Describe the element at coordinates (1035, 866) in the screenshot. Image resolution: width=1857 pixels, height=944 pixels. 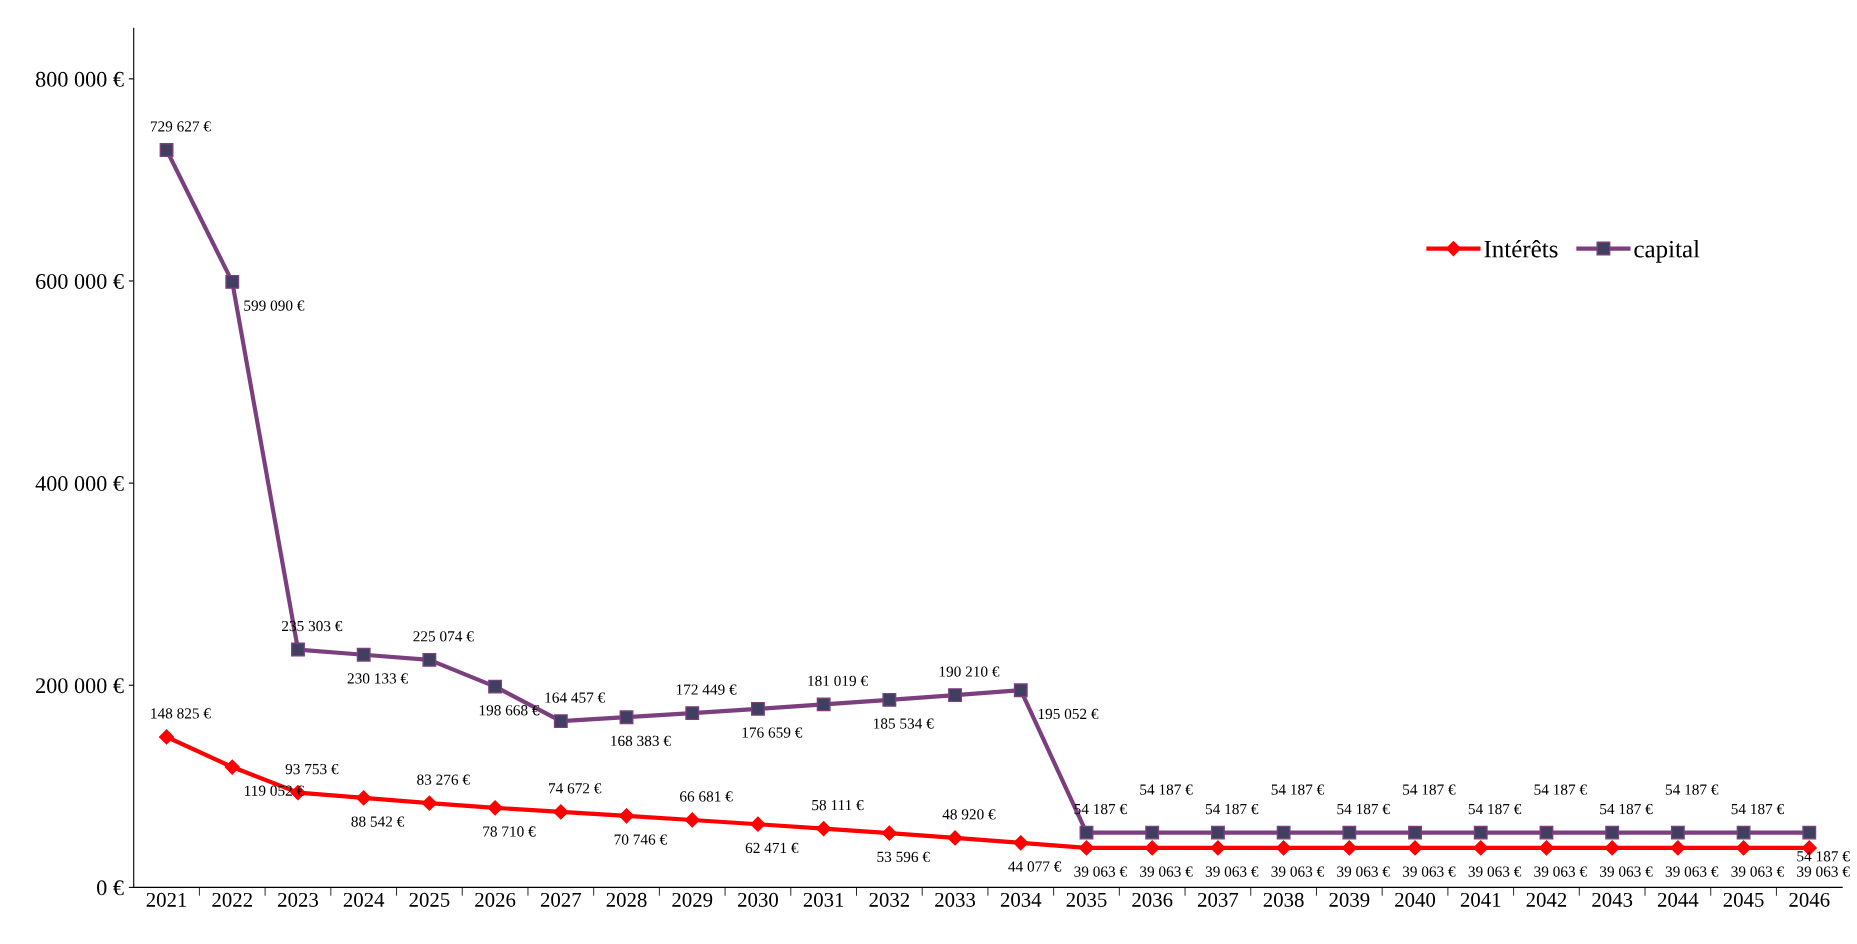
I see `data-label: 44 077 €` at that location.